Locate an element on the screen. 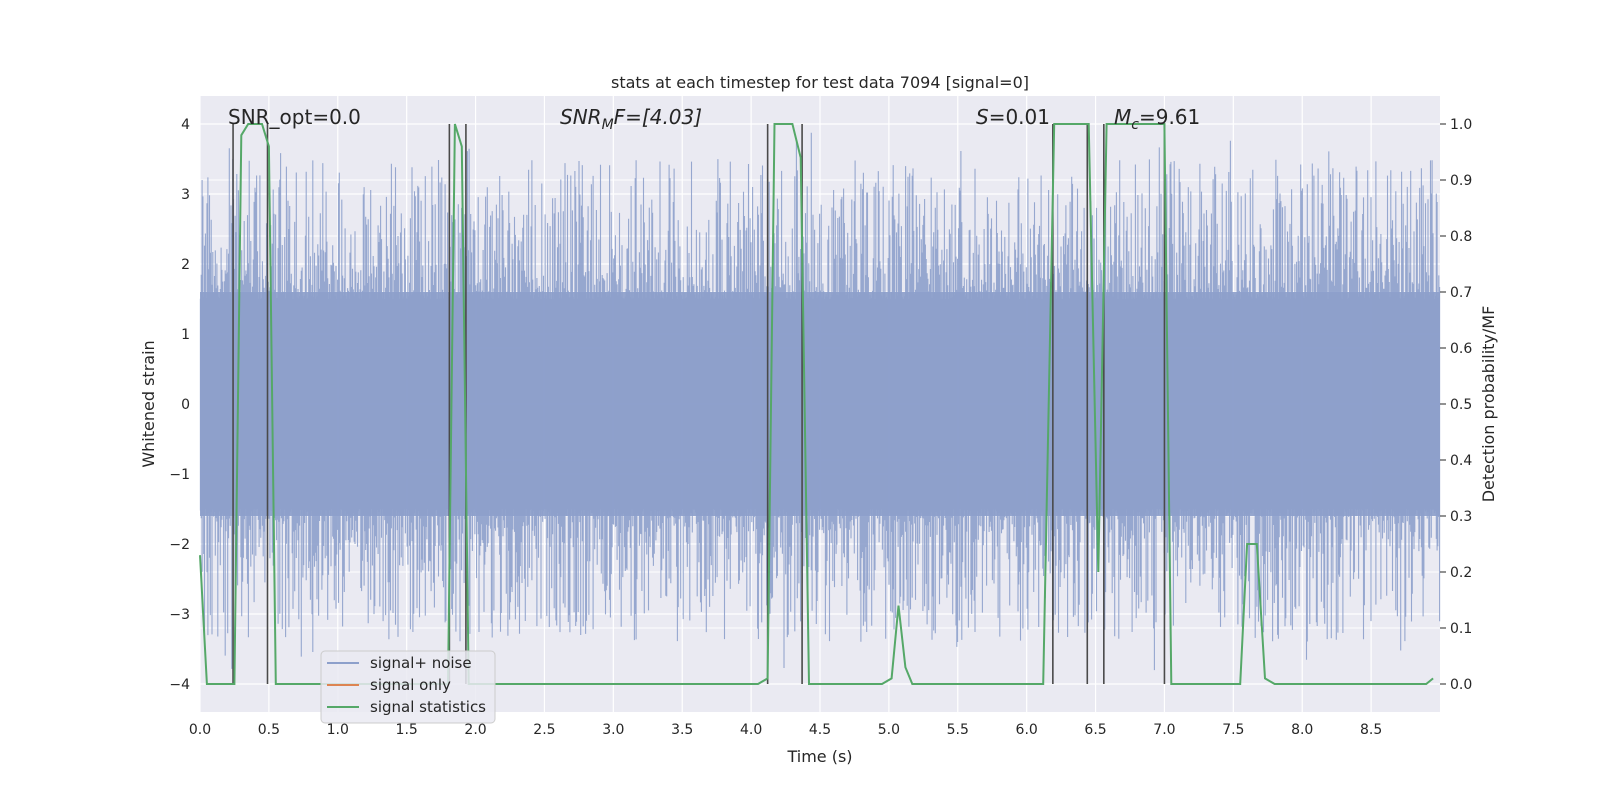  legend-label-signal-only: signal only is located at coordinates (410, 685).